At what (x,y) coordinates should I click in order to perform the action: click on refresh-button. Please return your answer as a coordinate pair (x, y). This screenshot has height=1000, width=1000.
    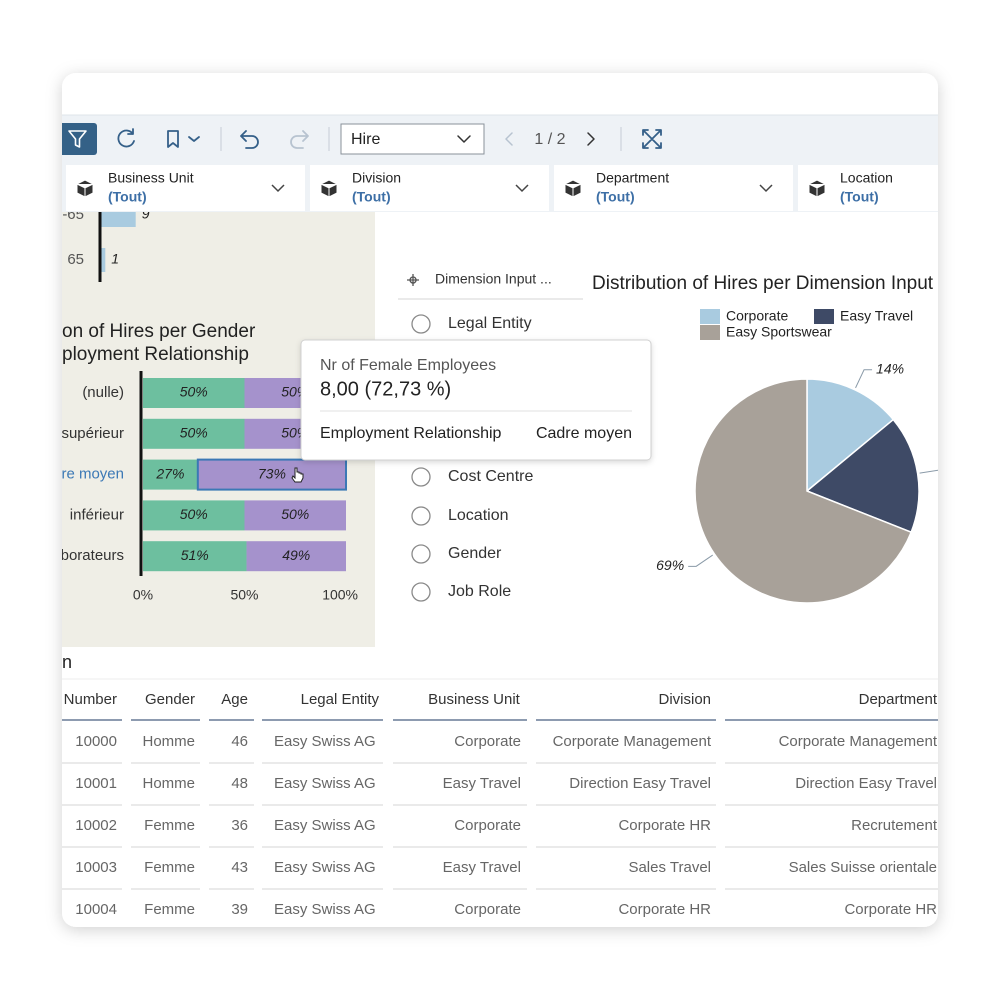
    Looking at the image, I should click on (126, 138).